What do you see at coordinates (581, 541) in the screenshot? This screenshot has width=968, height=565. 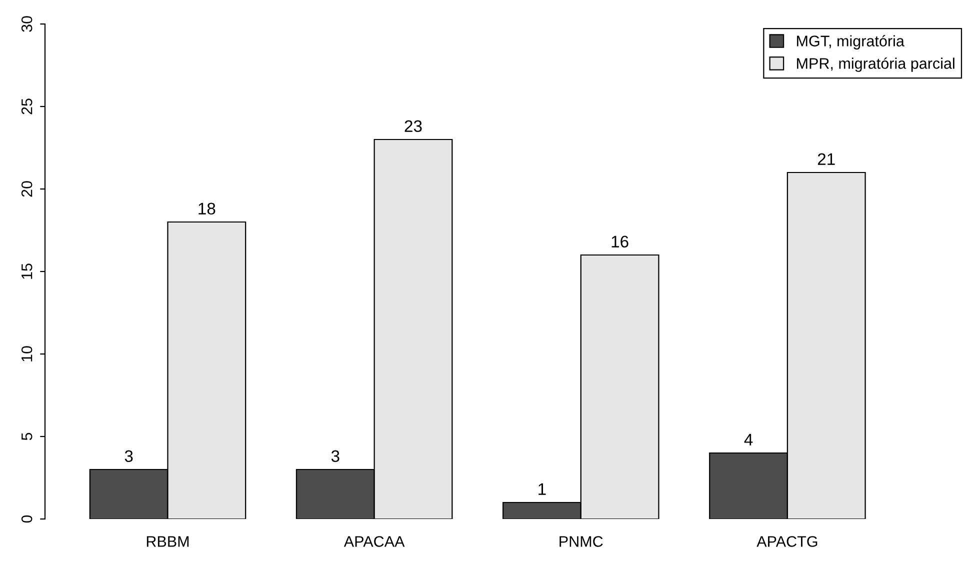 I see `x-tick-label: PNMC` at bounding box center [581, 541].